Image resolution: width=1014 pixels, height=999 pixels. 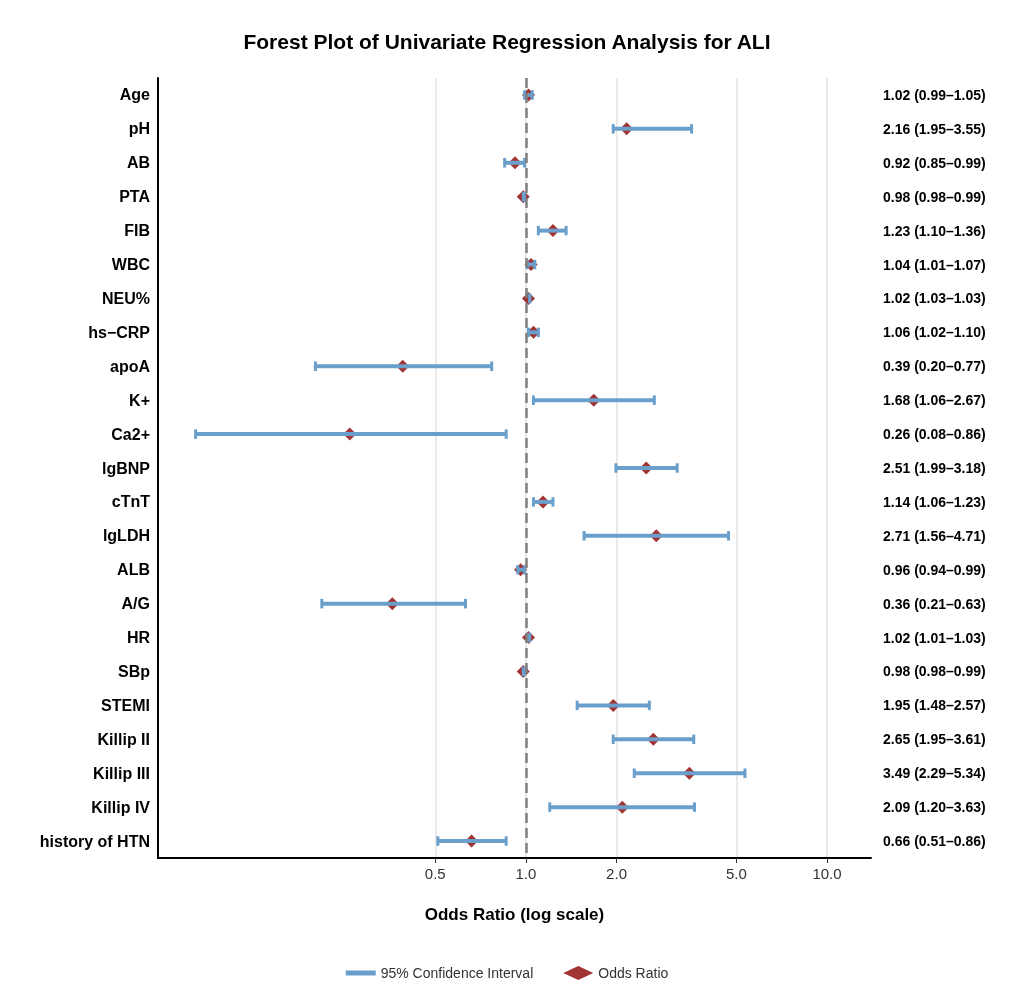 What do you see at coordinates (138, 163) in the screenshot?
I see `y-tick-label: AB` at bounding box center [138, 163].